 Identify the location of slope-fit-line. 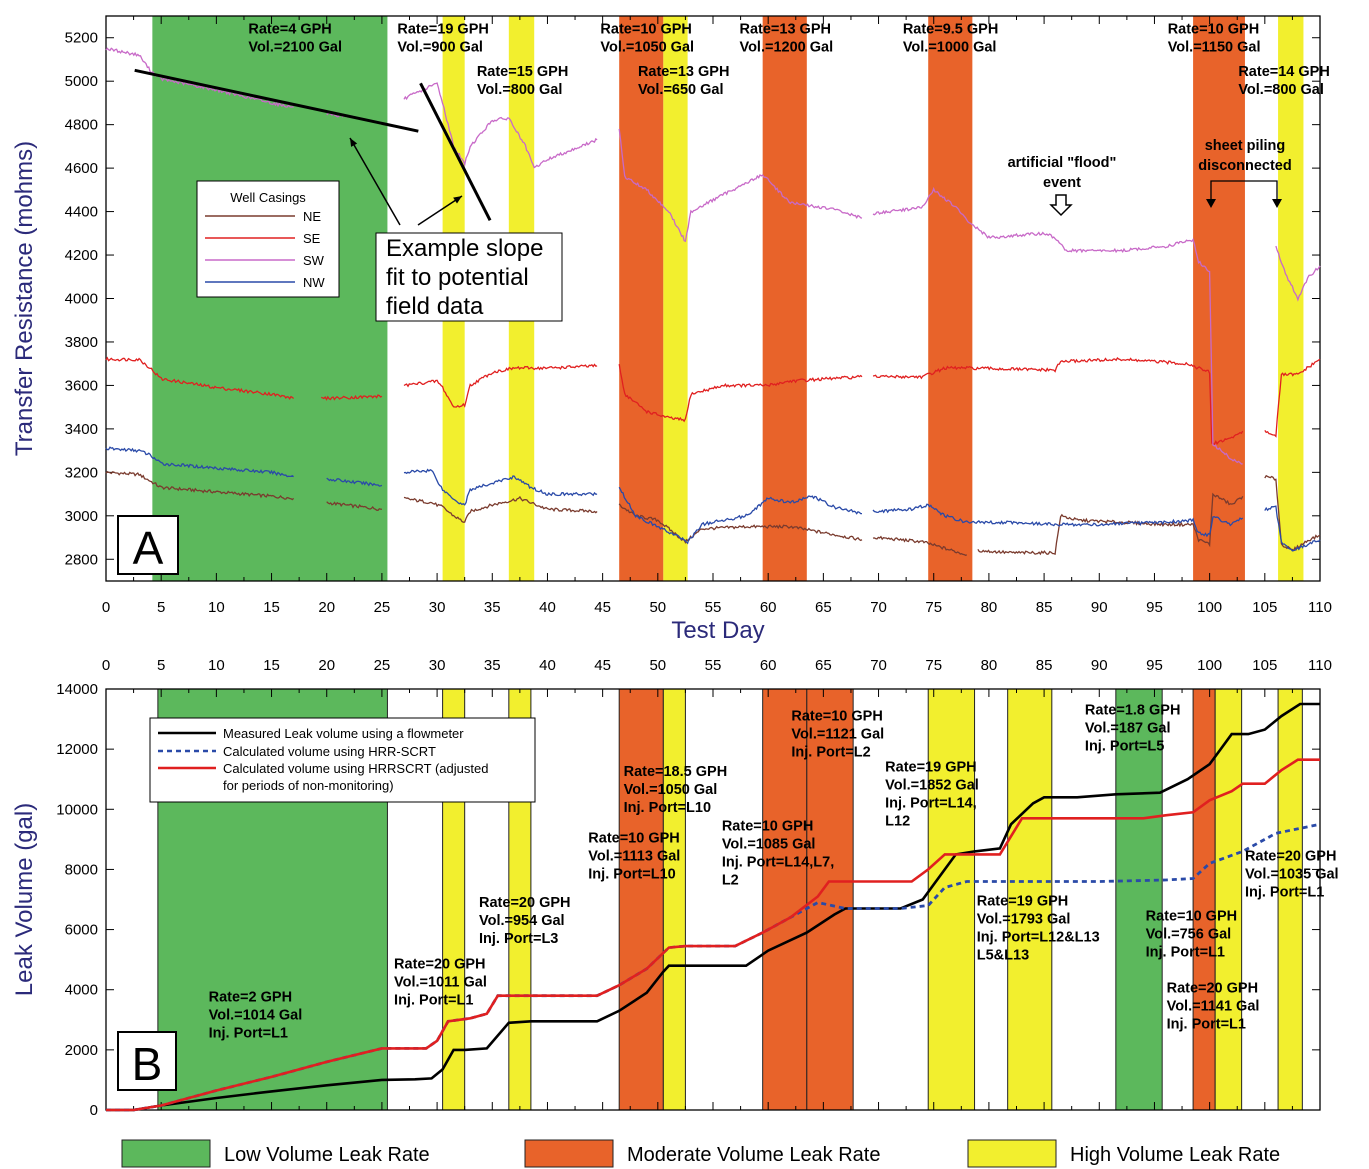
(455, 151).